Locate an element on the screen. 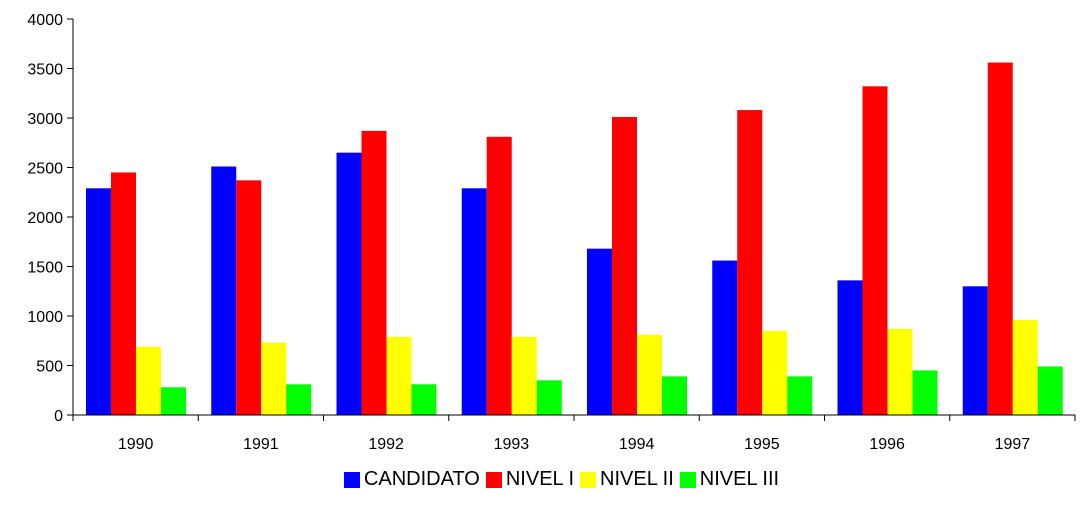  y-tick-label: 0 is located at coordinates (58, 416).